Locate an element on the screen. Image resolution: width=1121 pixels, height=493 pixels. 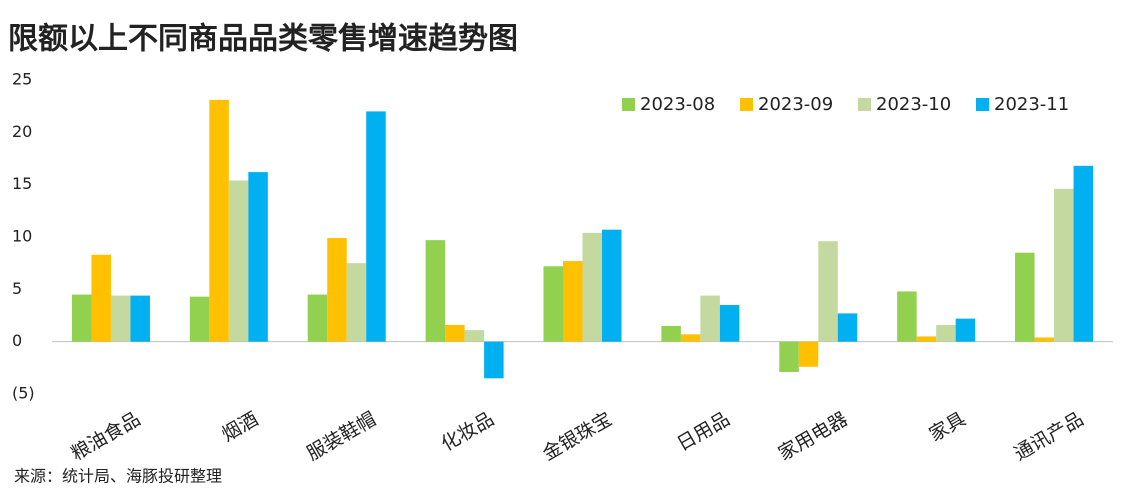
source-note: 来源：统计局、海豚投研整理 is located at coordinates (118, 476).